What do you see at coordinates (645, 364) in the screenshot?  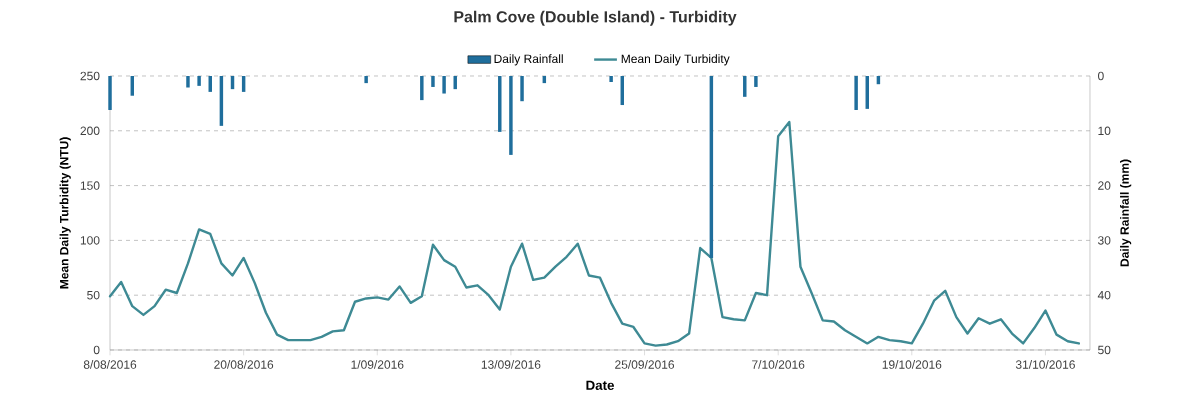 I see `x-tick-label: 25/09/2016` at bounding box center [645, 364].